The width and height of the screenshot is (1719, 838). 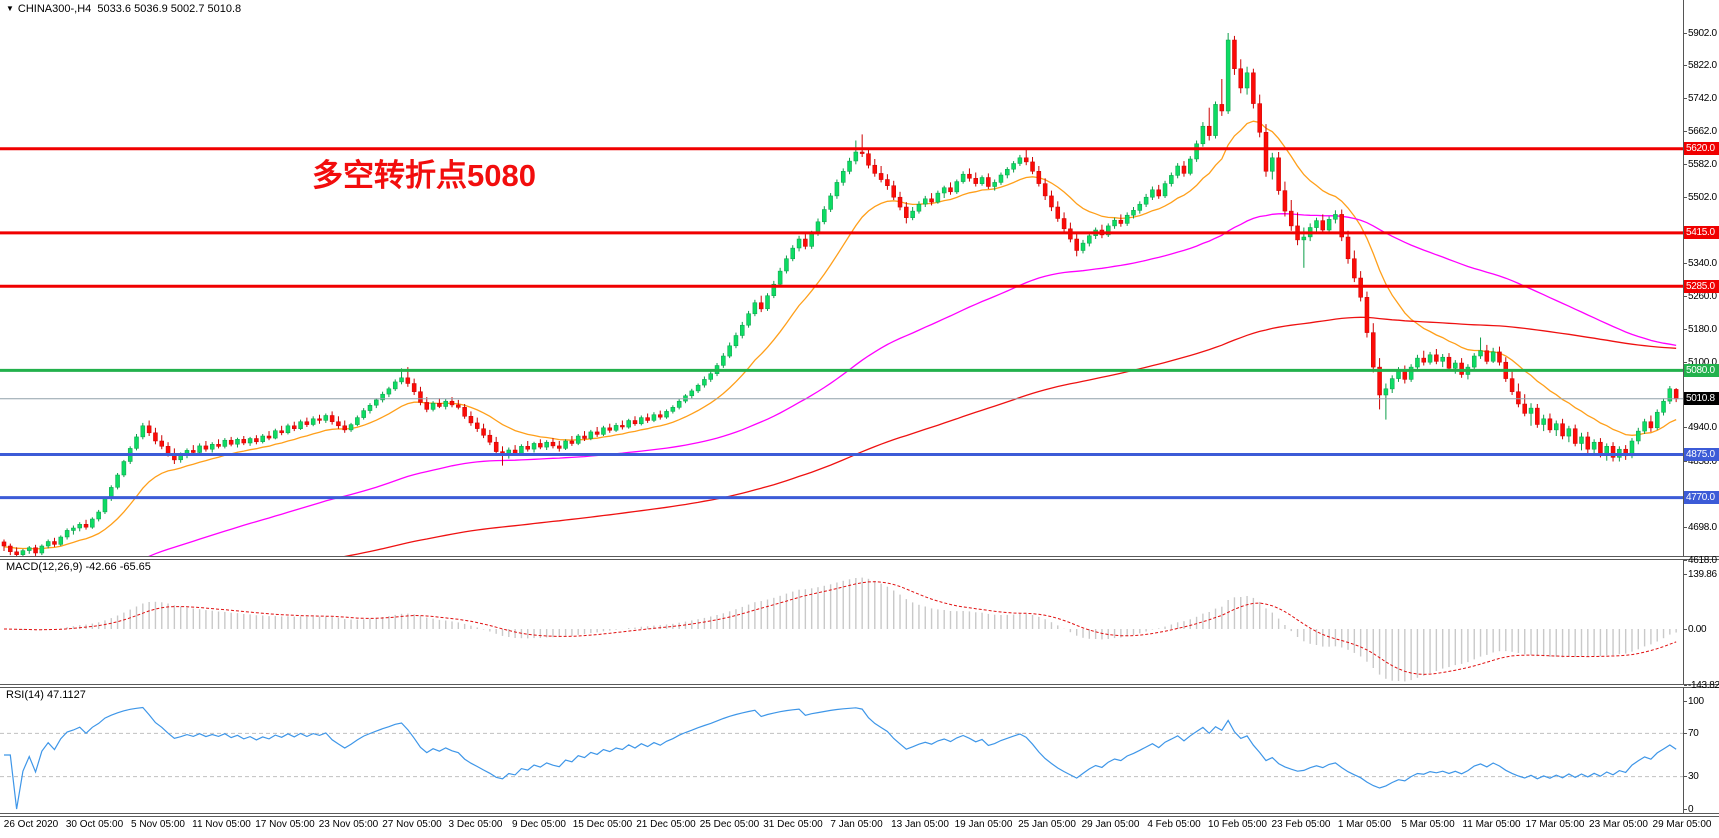 I want to click on macd-signal-line, so click(x=840, y=628).